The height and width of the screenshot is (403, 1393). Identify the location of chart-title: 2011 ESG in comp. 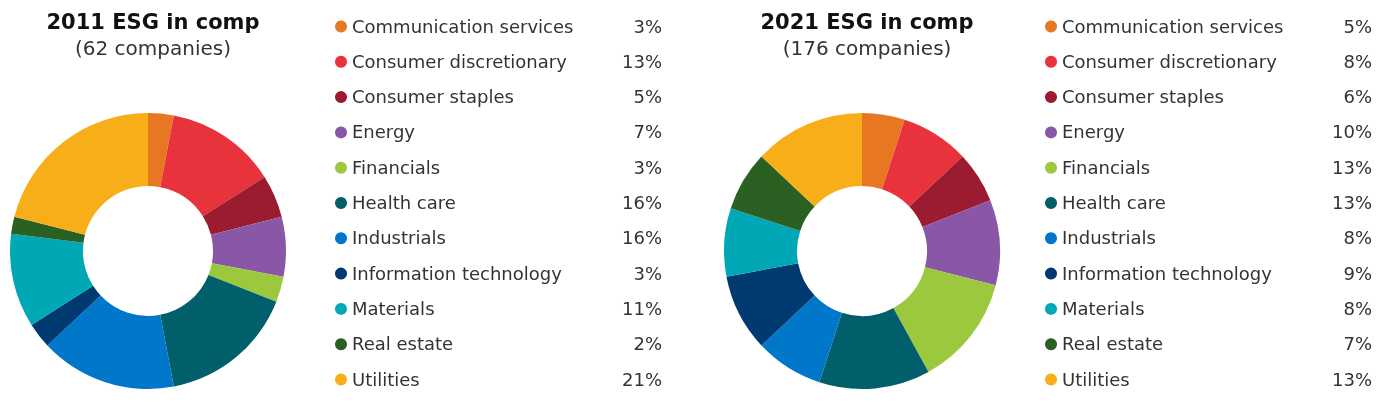
(153, 21).